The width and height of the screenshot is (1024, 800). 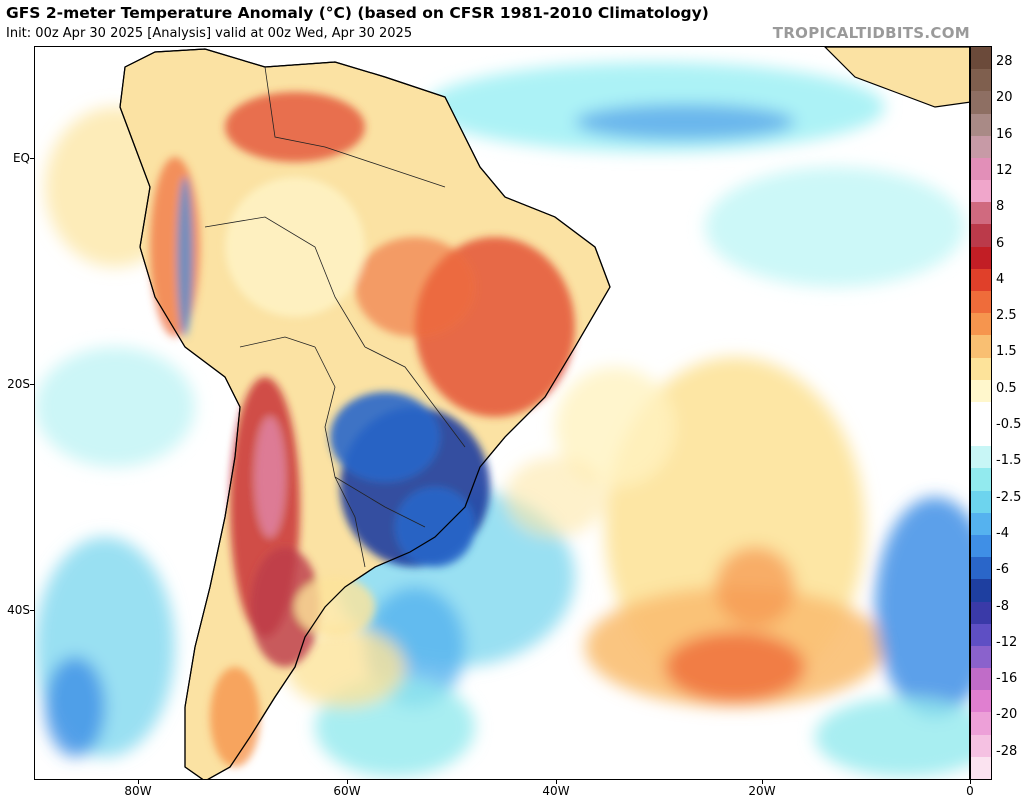 I want to click on colorbar-label: 1.5, so click(x=1006, y=352).